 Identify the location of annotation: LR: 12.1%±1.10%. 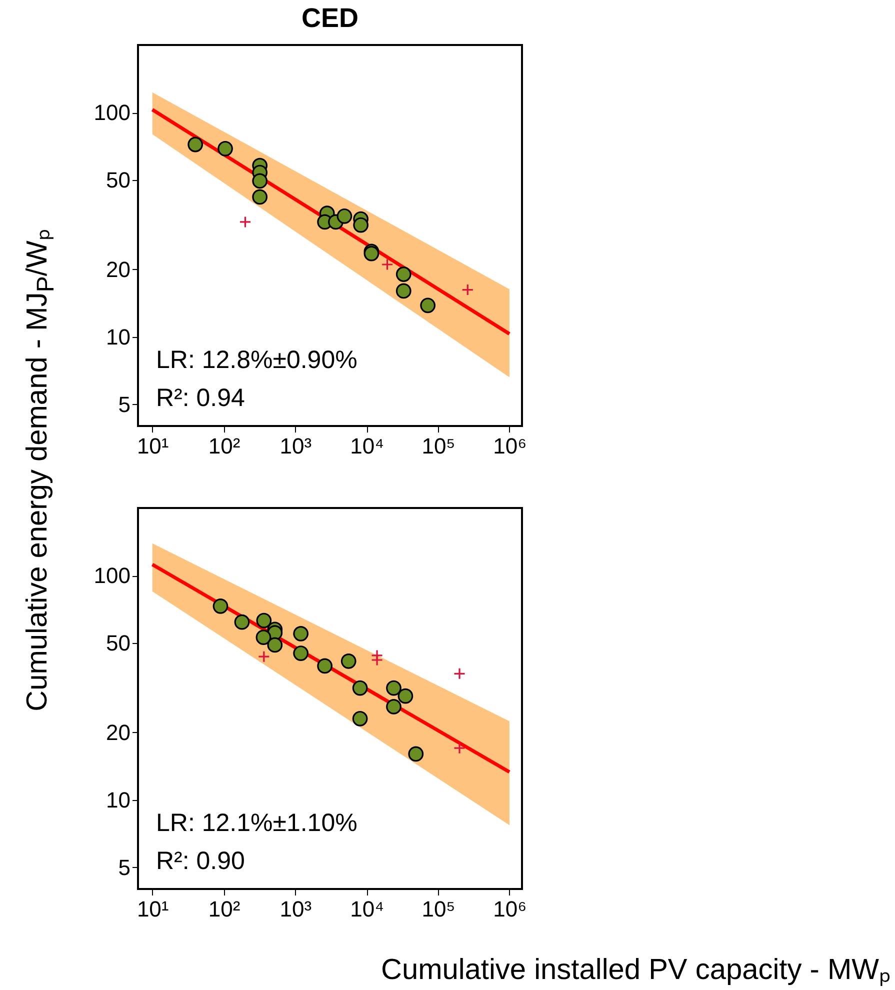
(257, 823).